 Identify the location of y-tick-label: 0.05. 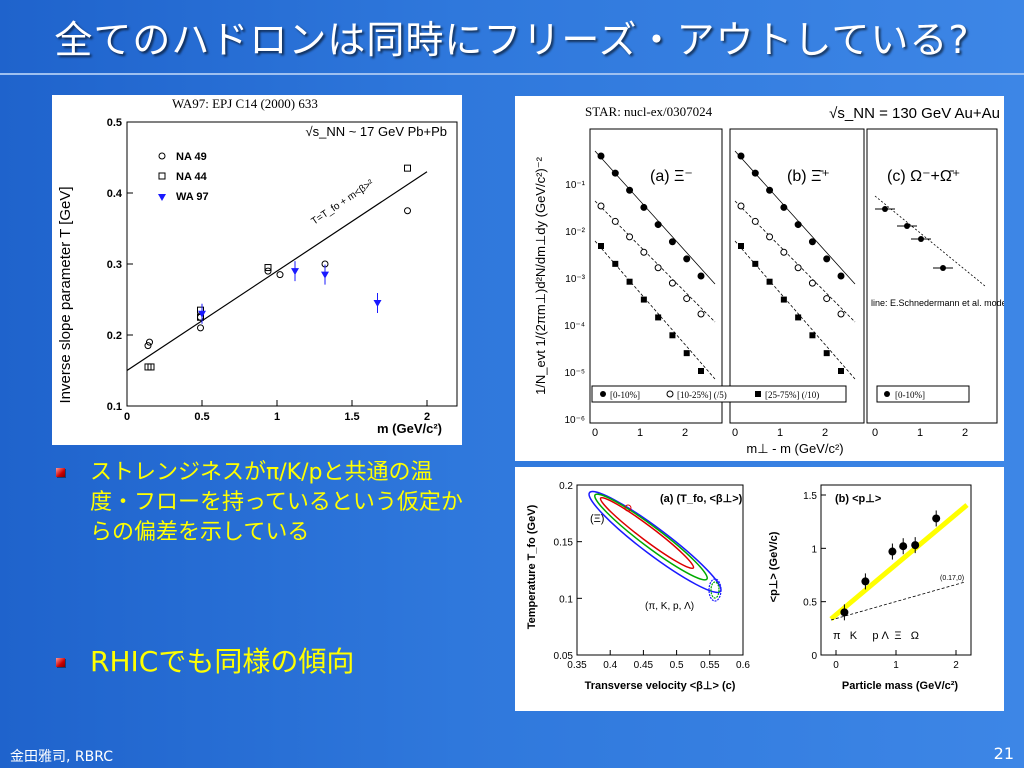
(564, 656).